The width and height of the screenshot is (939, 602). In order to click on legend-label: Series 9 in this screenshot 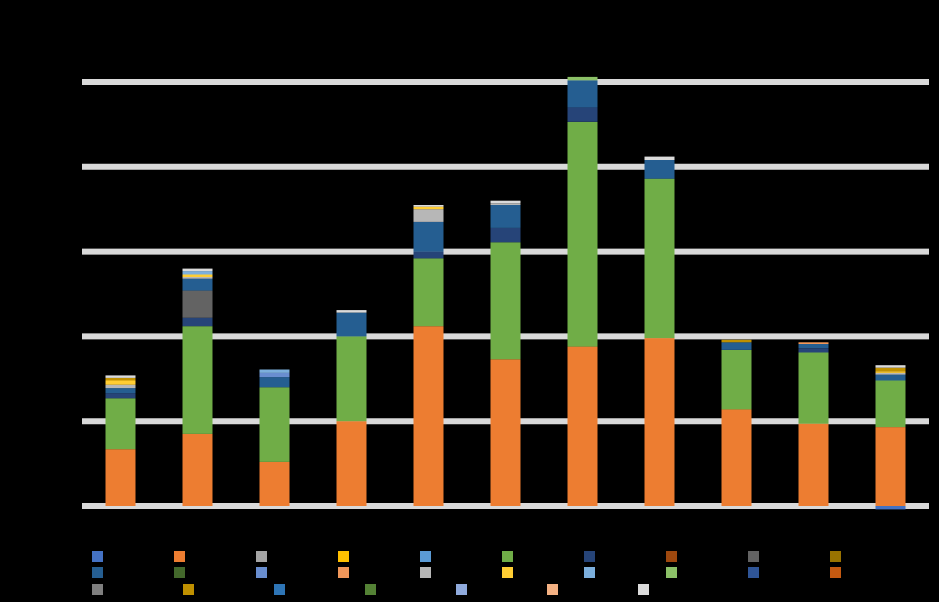, I will do `click(779, 556)`.